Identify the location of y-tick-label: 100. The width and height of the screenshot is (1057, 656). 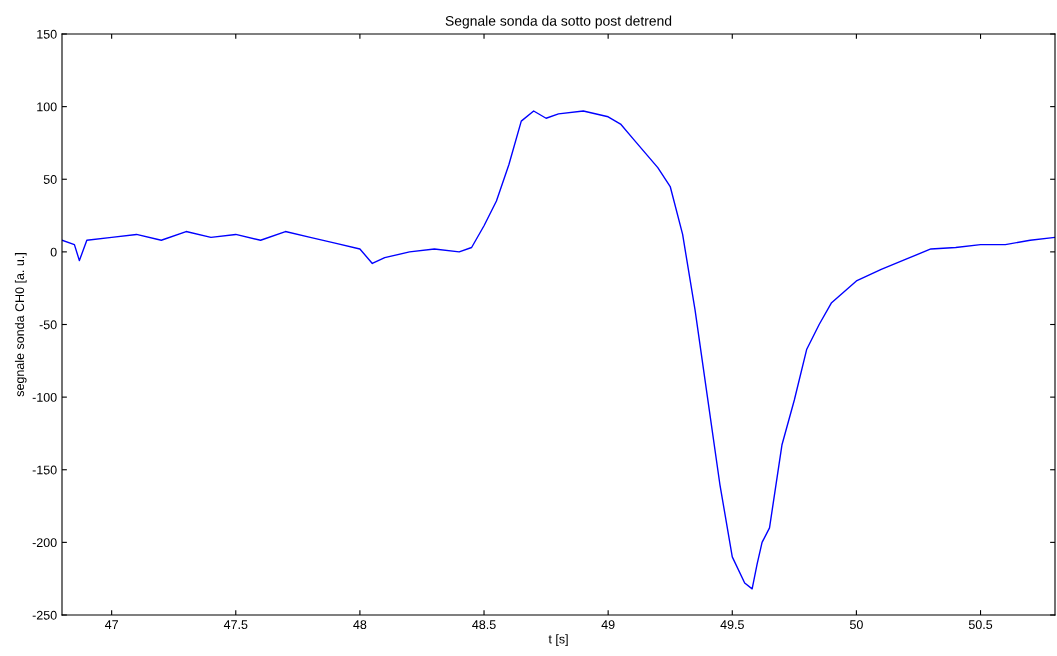
(47, 107).